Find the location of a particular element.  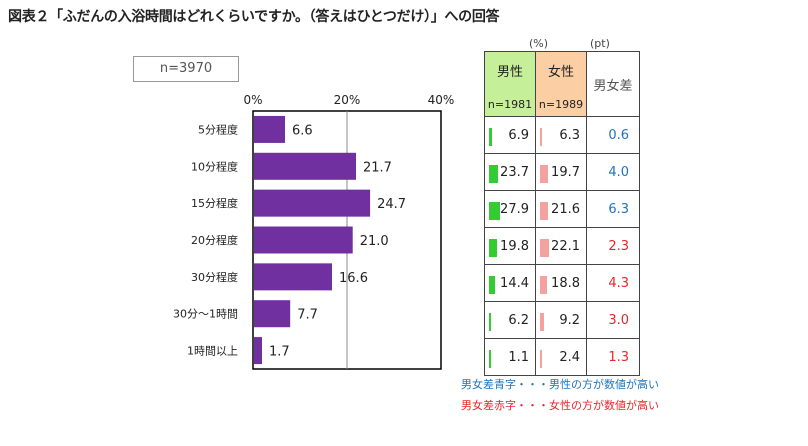

table-row: 19.8 22.1 2.3 is located at coordinates (562, 246).